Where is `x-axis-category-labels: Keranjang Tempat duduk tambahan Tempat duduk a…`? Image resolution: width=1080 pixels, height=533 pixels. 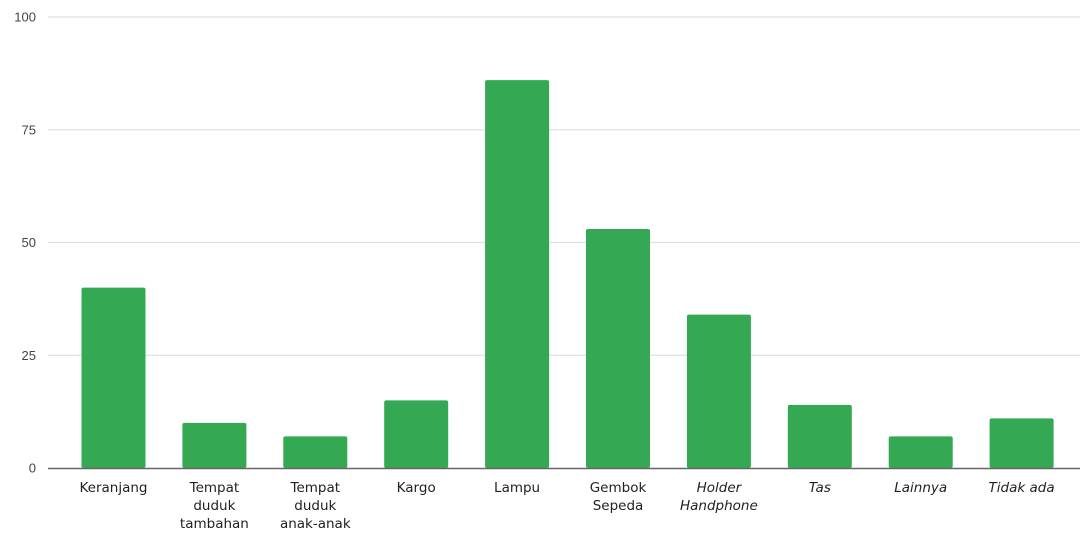
x-axis-category-labels: Keranjang Tempat duduk tambahan Tempat duduk a… is located at coordinates (566, 506).